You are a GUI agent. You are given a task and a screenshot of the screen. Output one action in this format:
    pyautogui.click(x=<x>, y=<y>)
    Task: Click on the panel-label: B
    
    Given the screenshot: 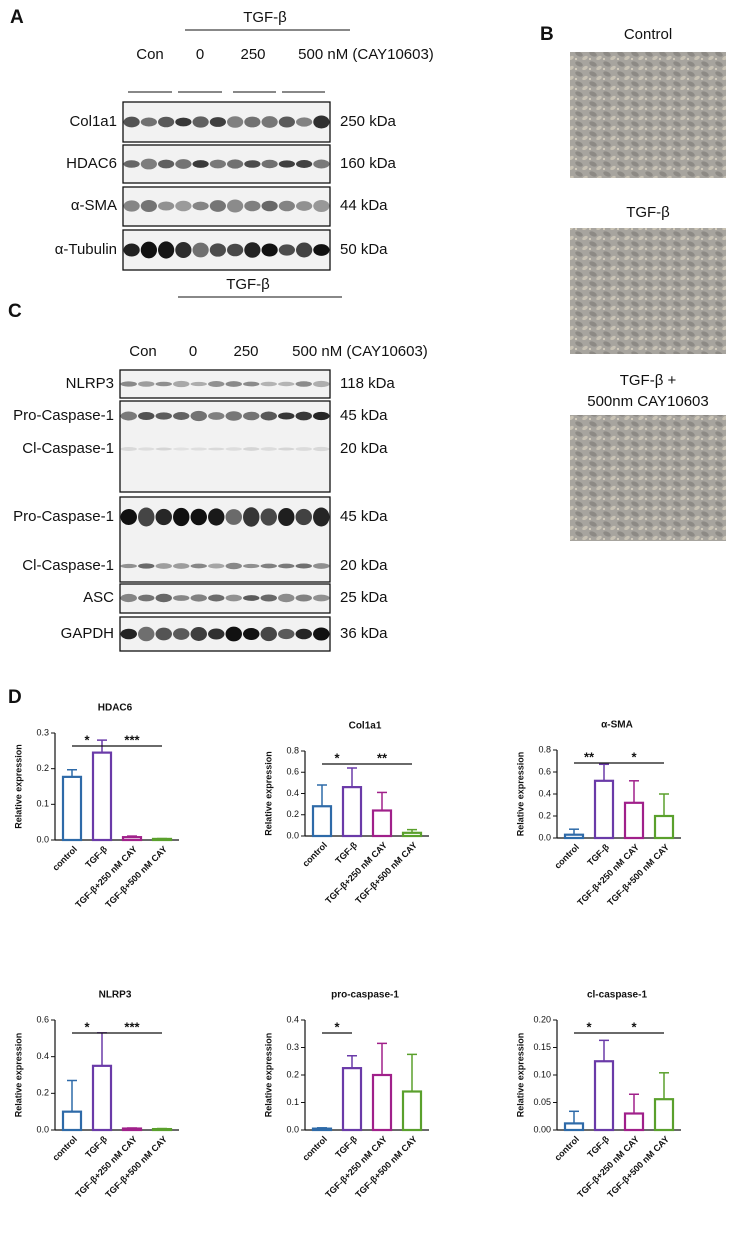 What is the action you would take?
    pyautogui.click(x=547, y=34)
    